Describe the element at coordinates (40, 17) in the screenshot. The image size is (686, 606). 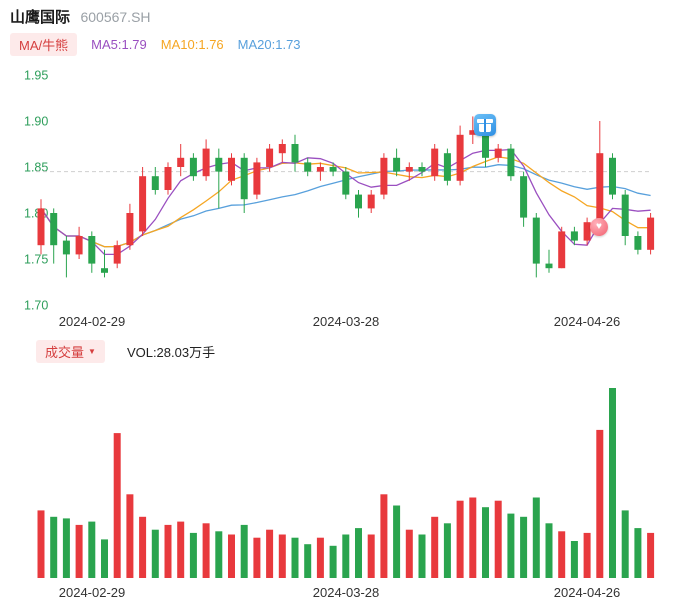
I see `stock-name: 山鹰国际` at that location.